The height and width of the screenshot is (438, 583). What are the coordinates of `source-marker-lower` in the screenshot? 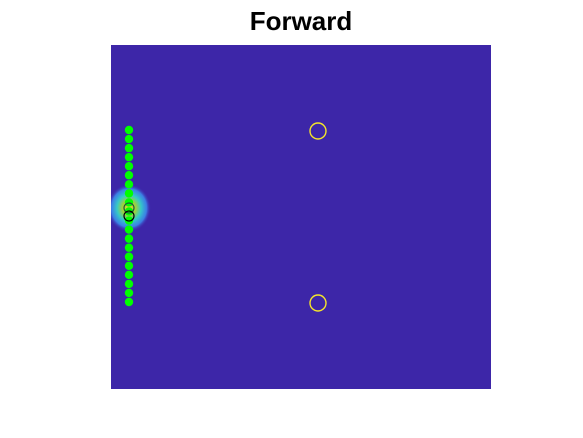 It's located at (129, 216).